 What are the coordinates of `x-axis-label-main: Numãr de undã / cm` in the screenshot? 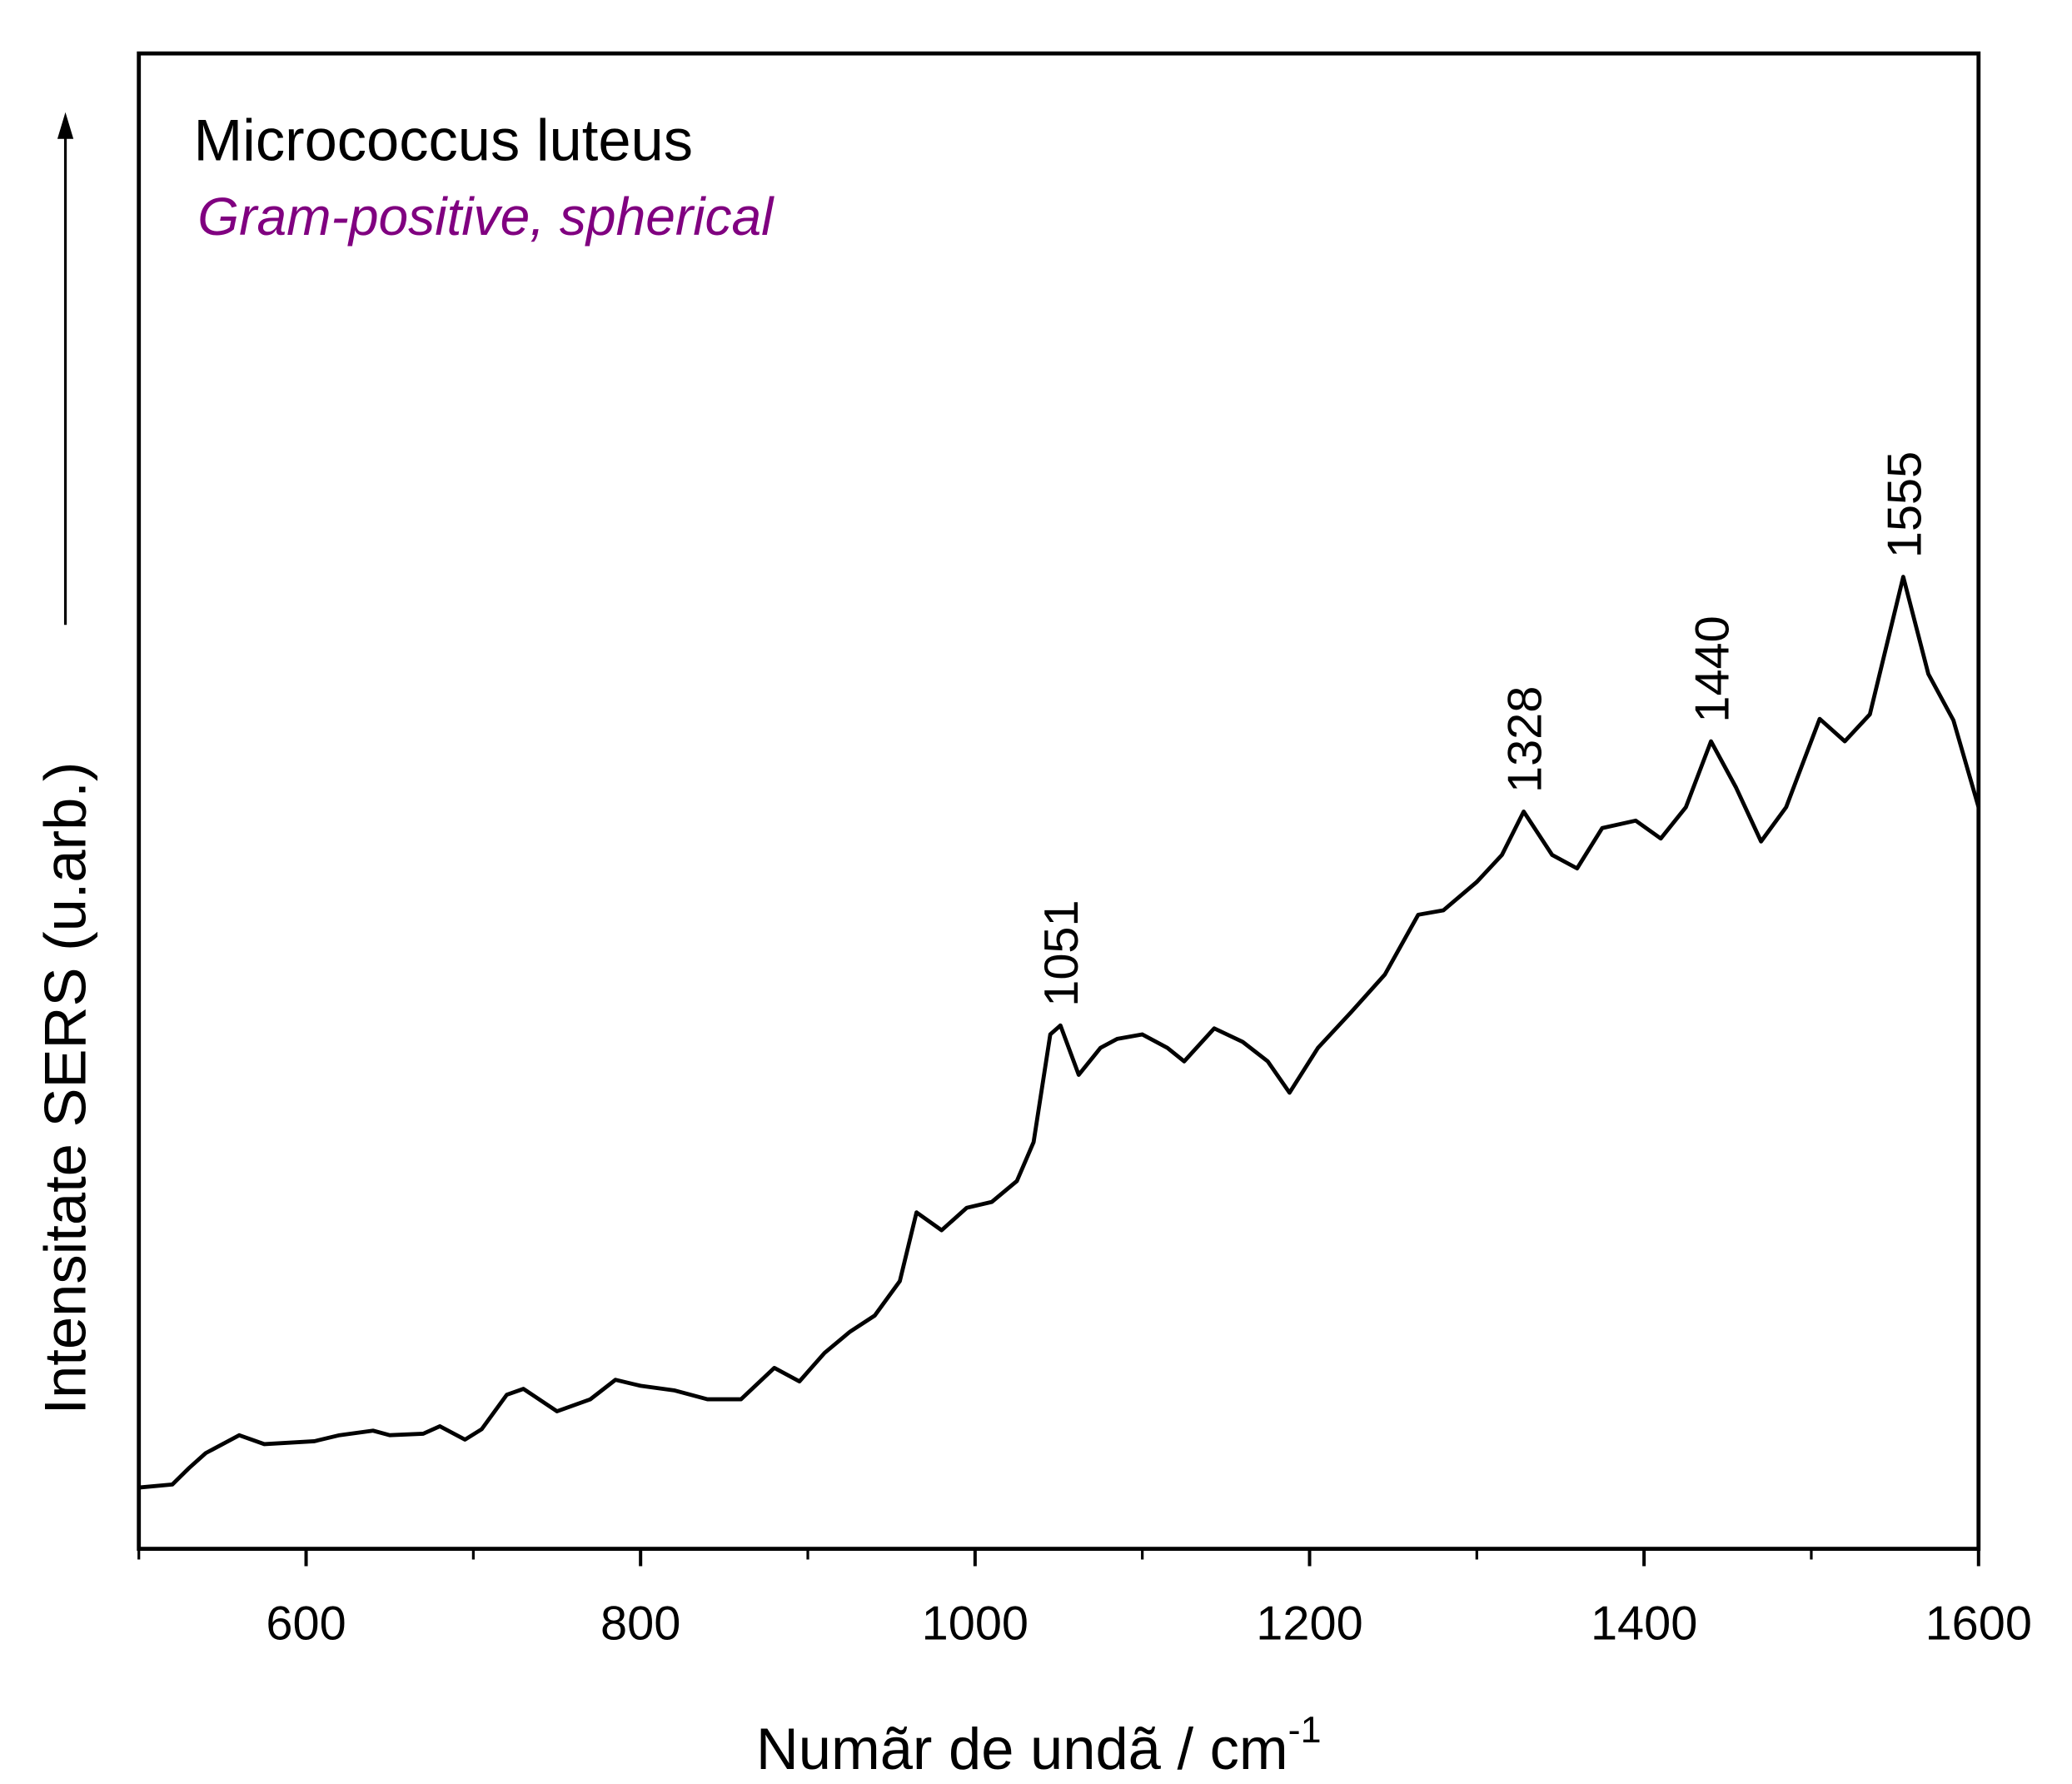 It's located at (1022, 1748).